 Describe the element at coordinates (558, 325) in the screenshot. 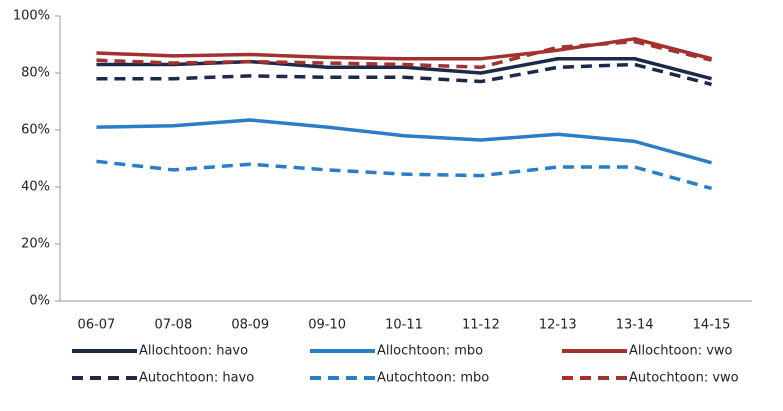

I see `x-tick-label: 12-13` at that location.